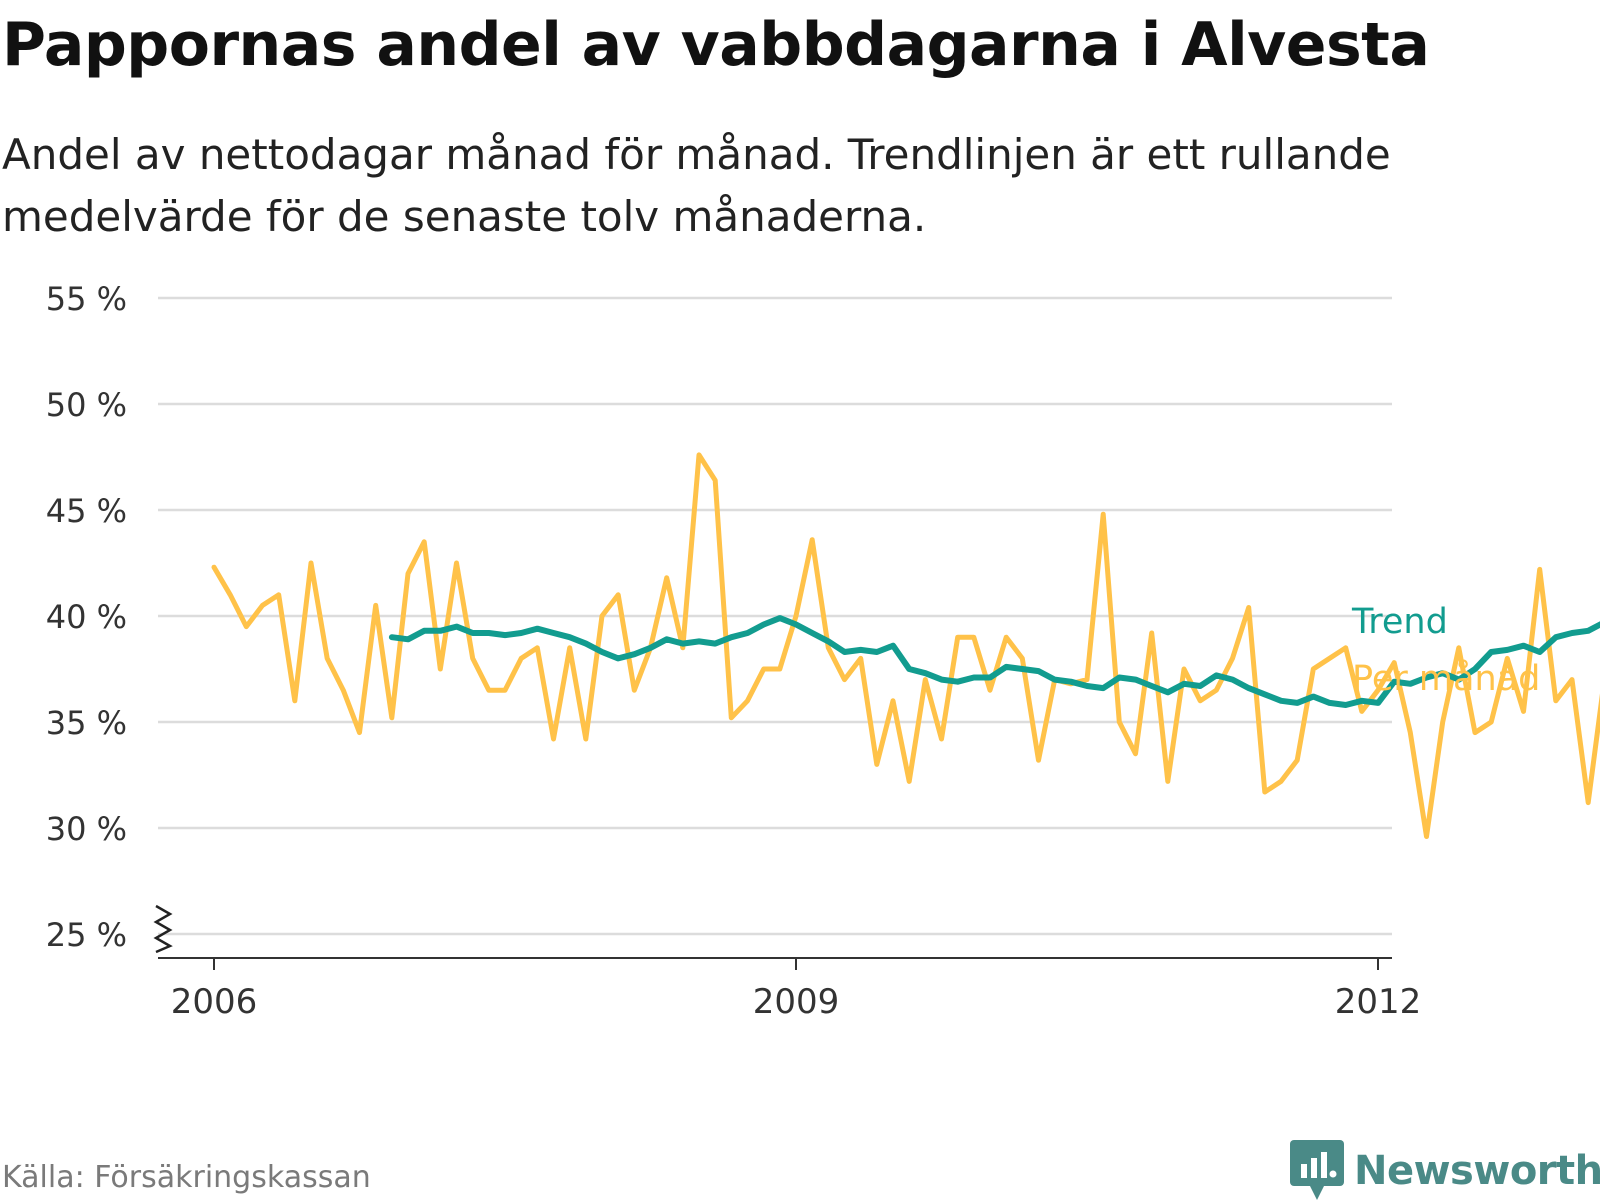 Image resolution: width=1600 pixels, height=1202 pixels. Describe the element at coordinates (1445, 650) in the screenshot. I see `series-labels: Trend Per månad` at that location.